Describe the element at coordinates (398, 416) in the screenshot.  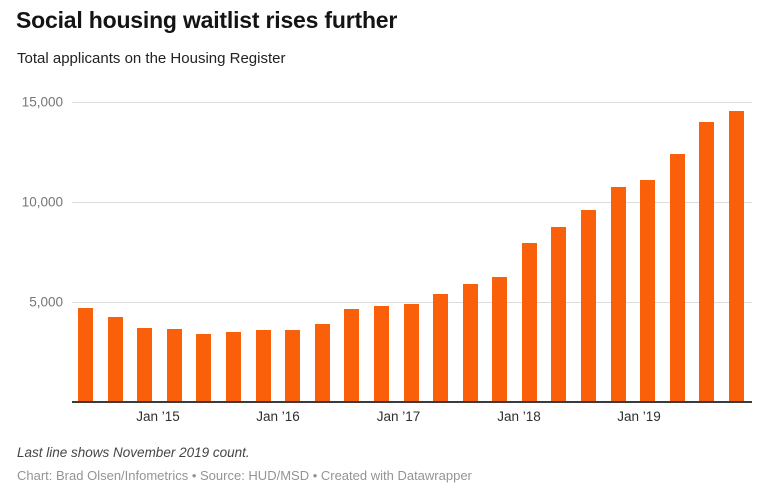
I see `x-axis-tick-label: Jan ’17` at that location.